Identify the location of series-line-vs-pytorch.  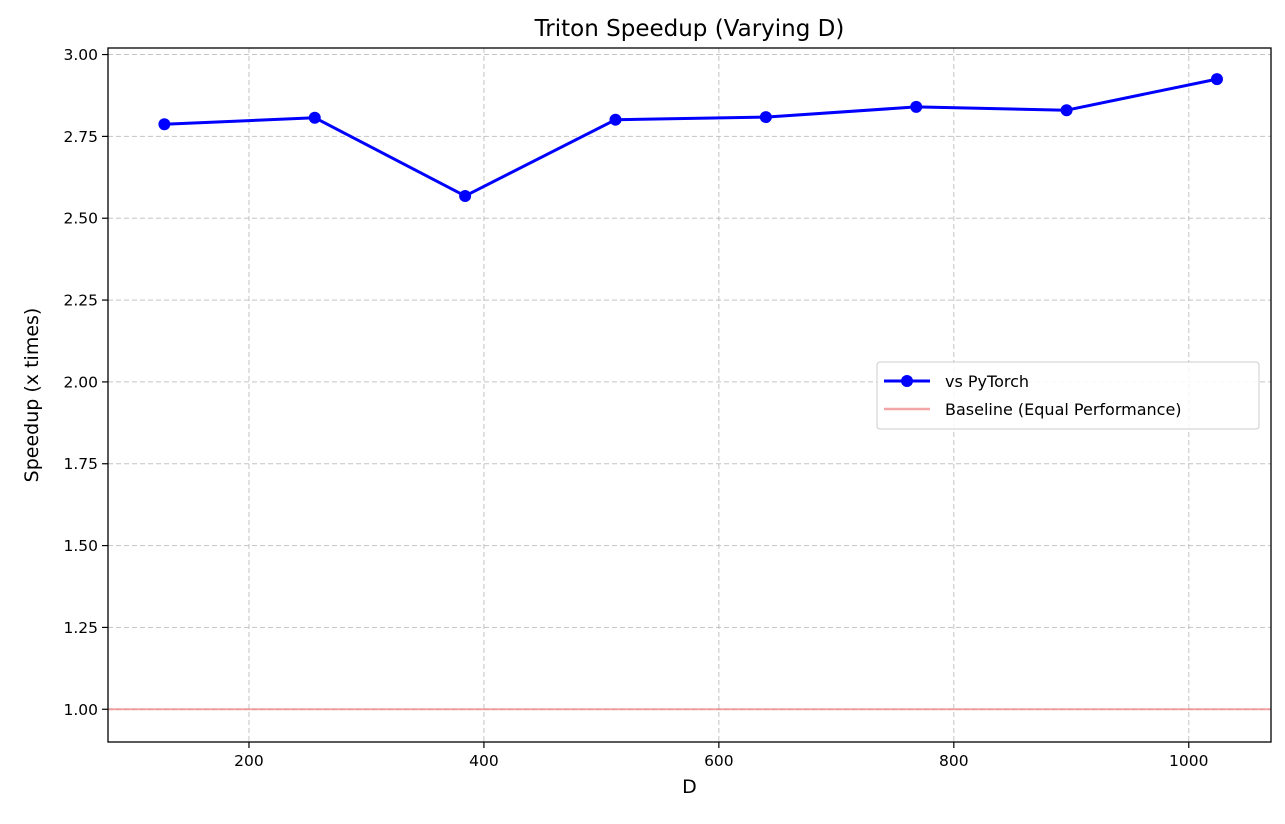
(691, 137).